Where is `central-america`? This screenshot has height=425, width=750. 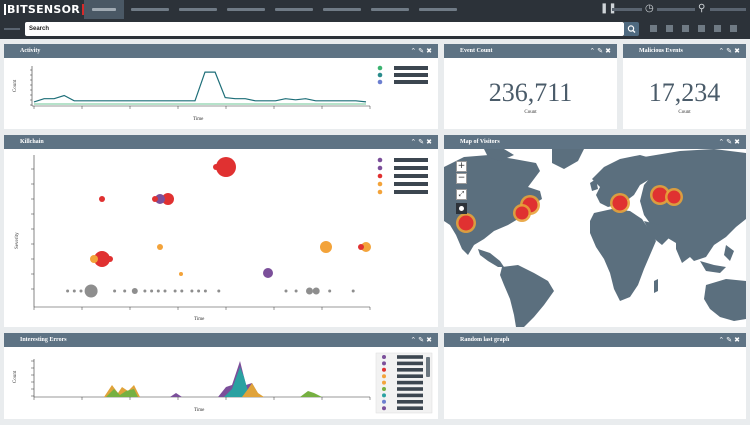 central-america is located at coordinates (491, 258).